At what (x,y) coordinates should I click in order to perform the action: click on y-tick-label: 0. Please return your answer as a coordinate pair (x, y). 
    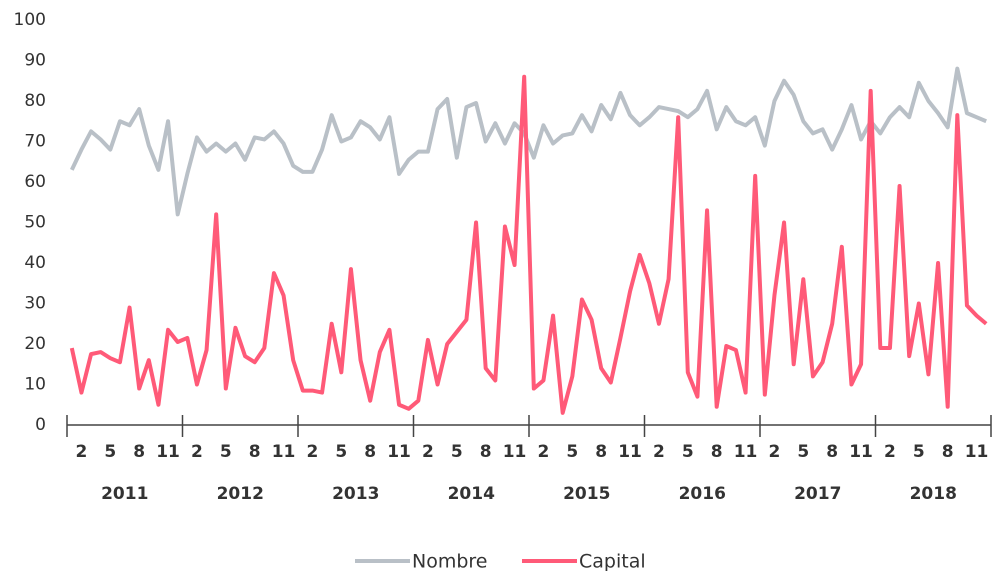
    Looking at the image, I should click on (40, 425).